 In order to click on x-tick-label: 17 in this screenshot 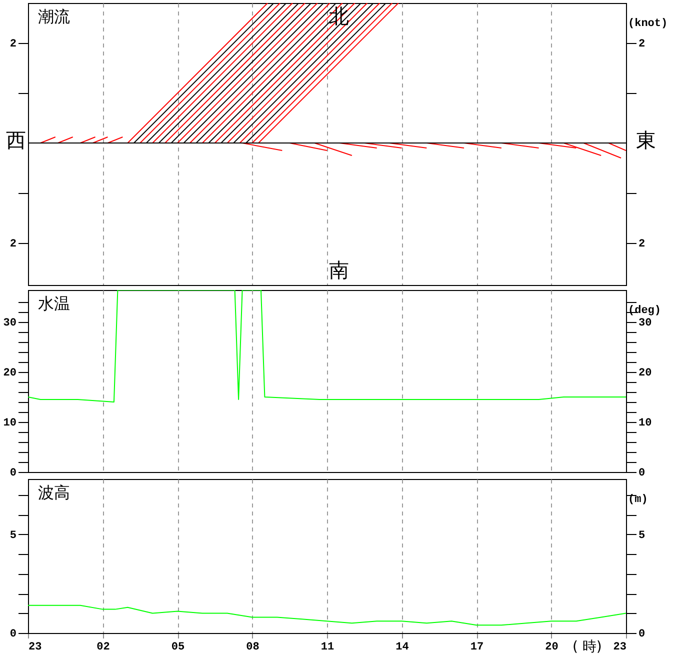, I will do `click(477, 648)`.